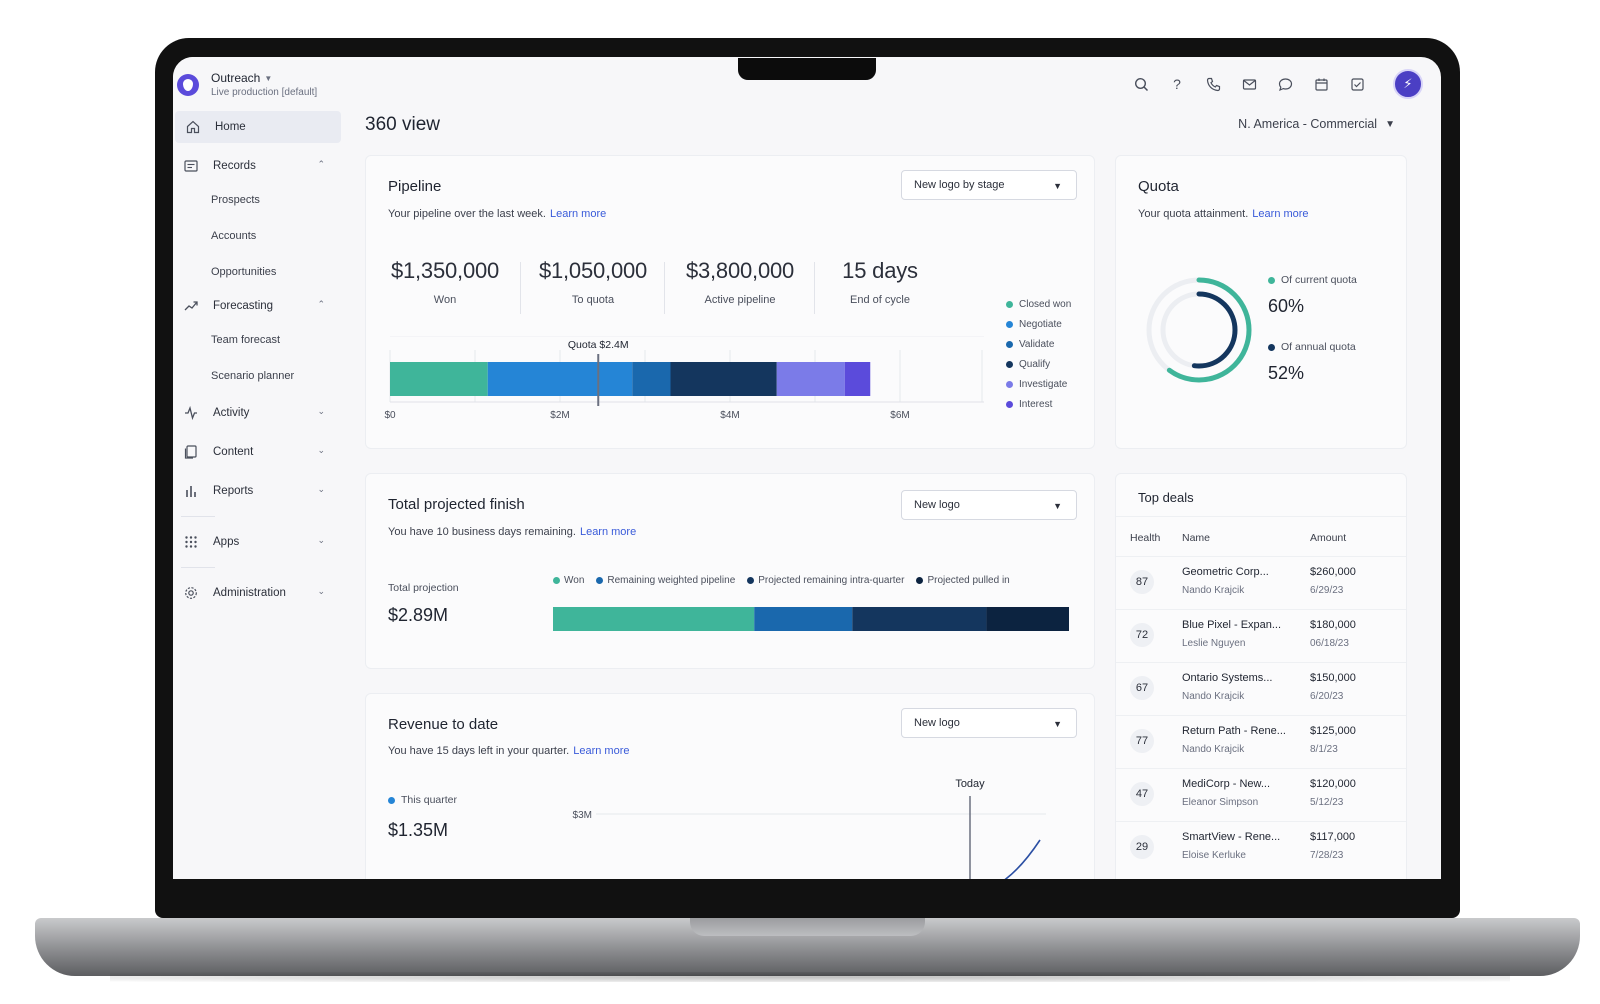  I want to click on sidebar-item-prospects: Prospects, so click(235, 200).